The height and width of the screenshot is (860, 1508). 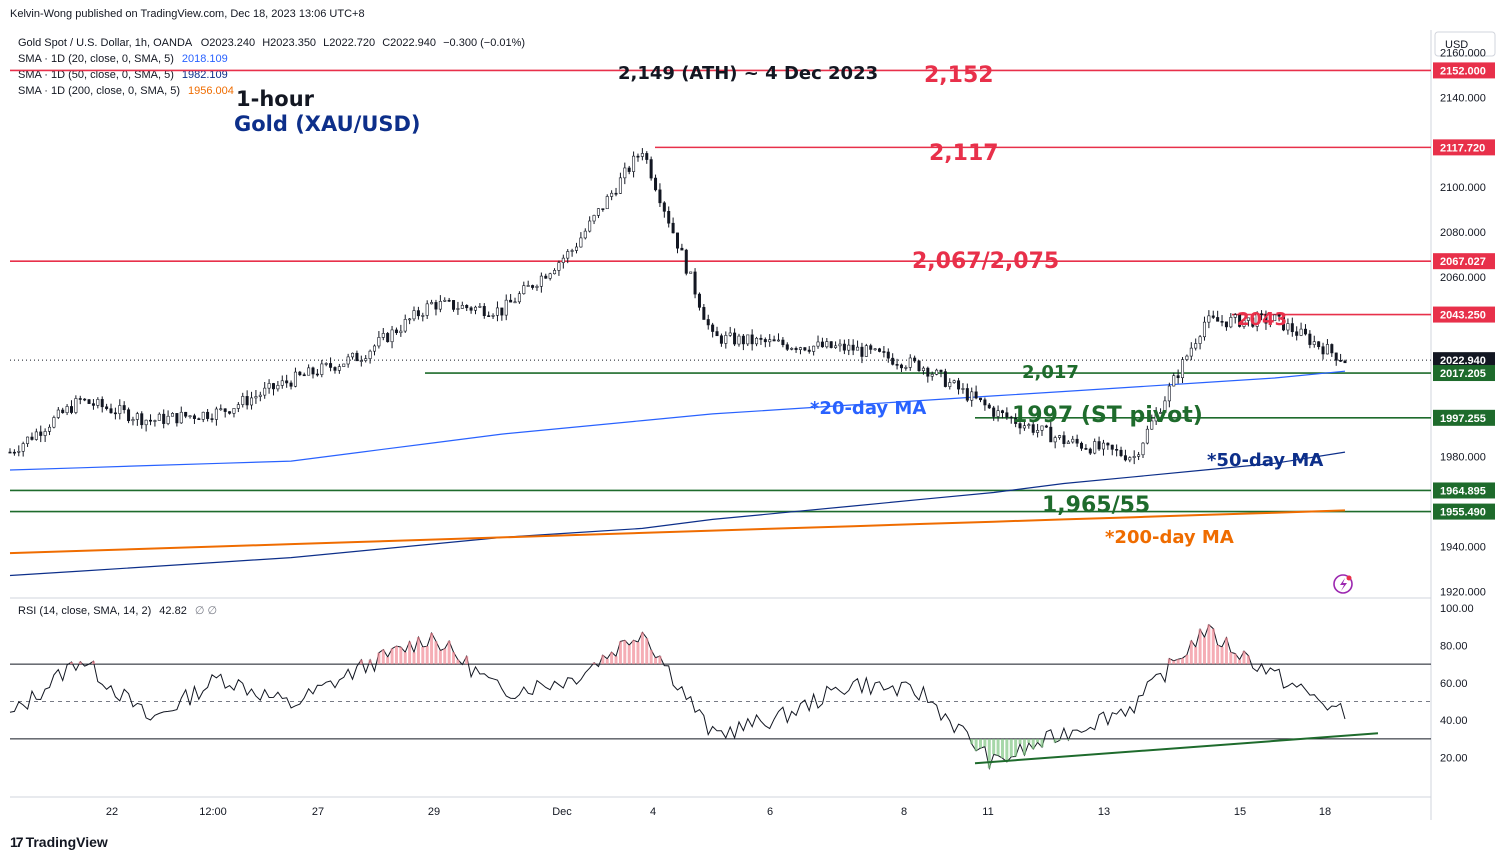 I want to click on rsi-tick-label: 80.00, so click(x=1454, y=646).